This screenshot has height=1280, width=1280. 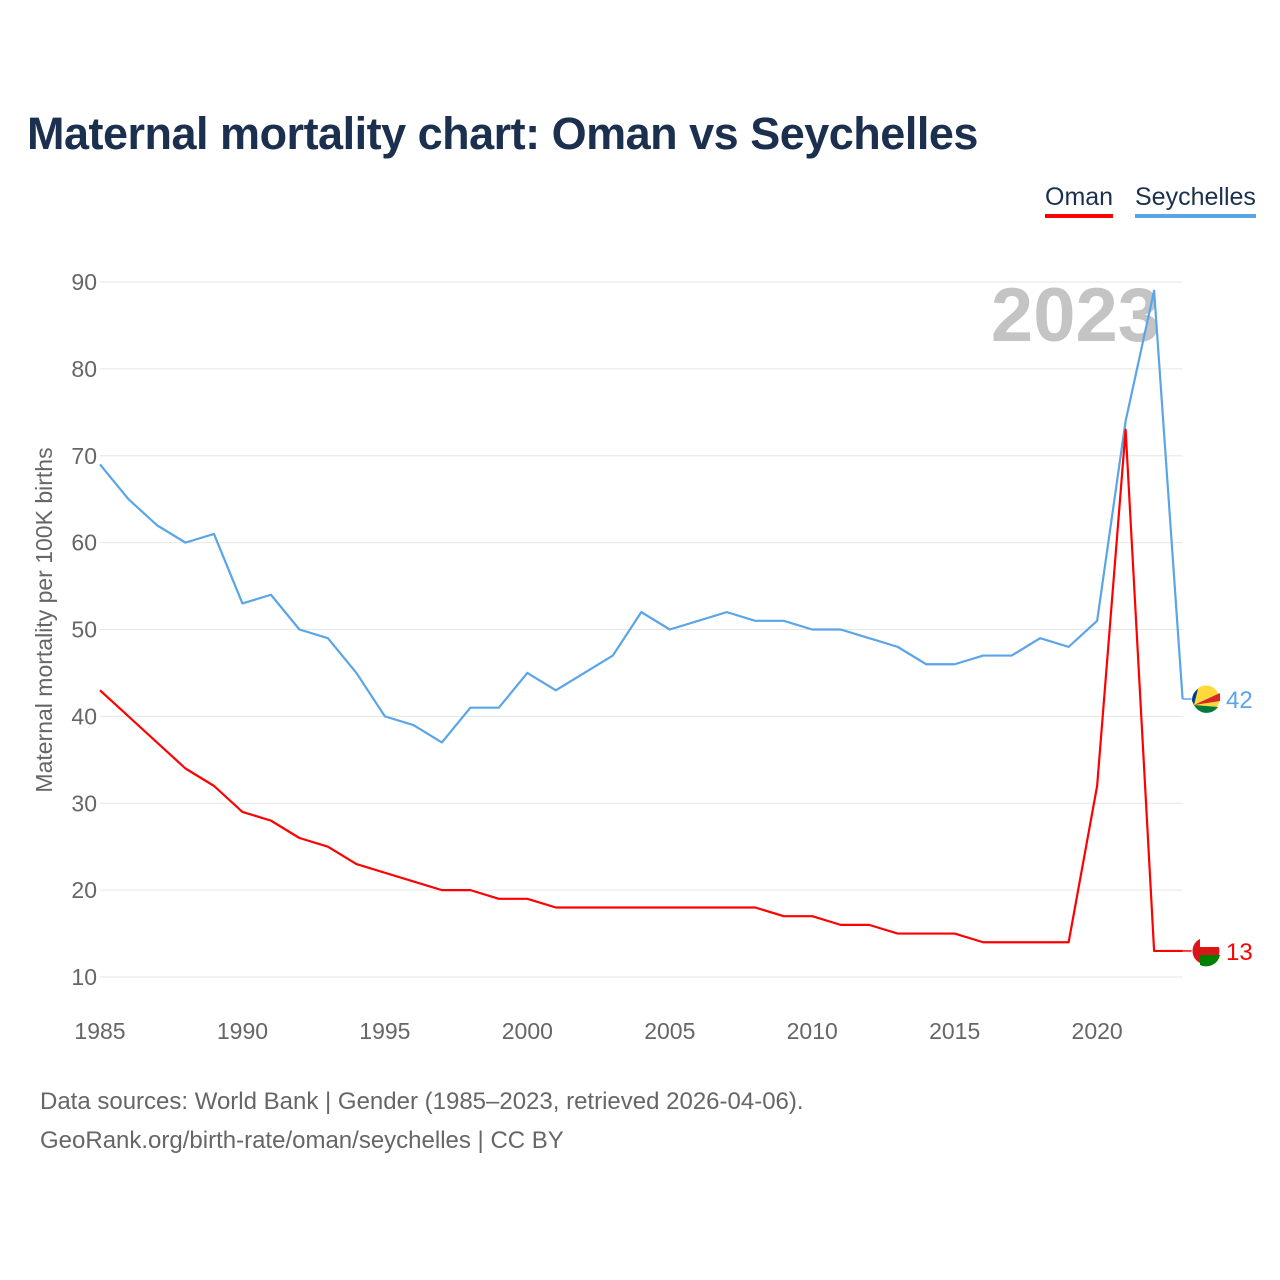 I want to click on x-tick-label: 2000, so click(x=527, y=1031).